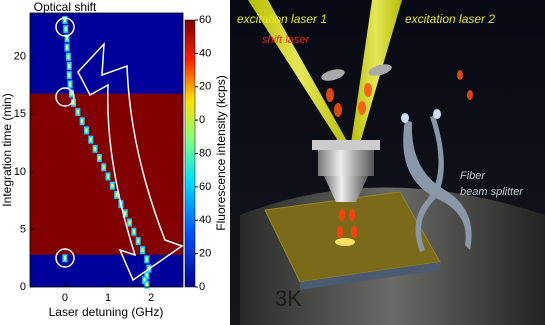 This screenshot has width=545, height=325. I want to click on x-tick-label: 0, so click(65, 298).